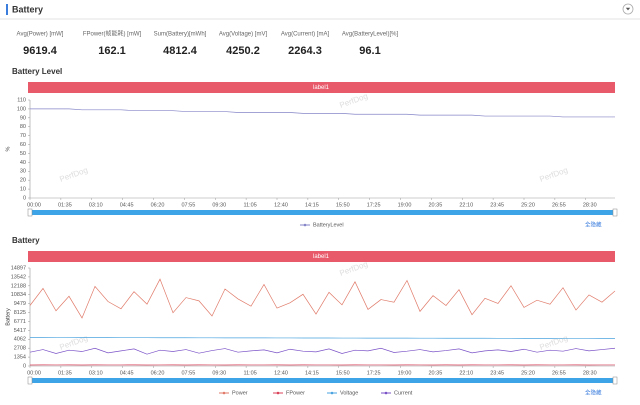 This screenshot has height=405, width=640. What do you see at coordinates (23, 172) in the screenshot?
I see `y-tick-label: 30` at bounding box center [23, 172].